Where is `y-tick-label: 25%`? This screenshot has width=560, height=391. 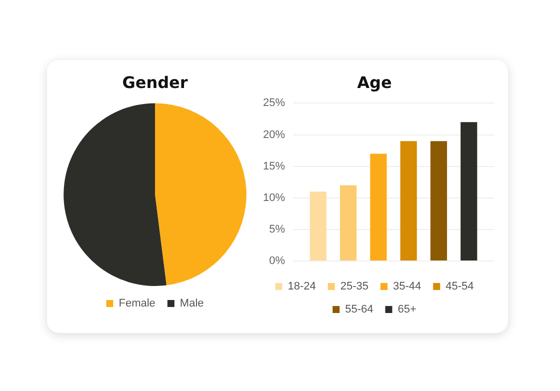
y-tick-label: 25% is located at coordinates (274, 103).